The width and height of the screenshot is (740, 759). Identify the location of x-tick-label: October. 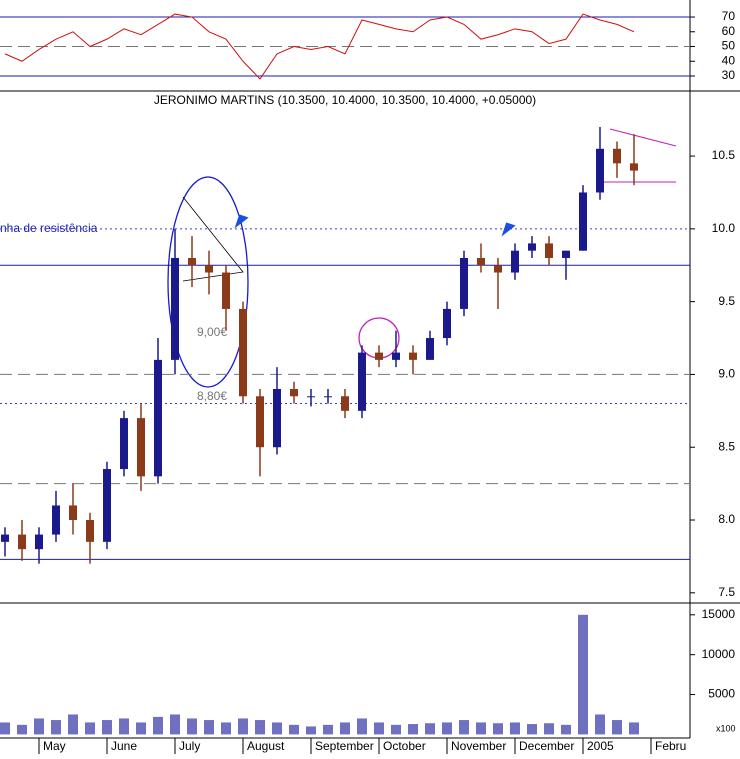
(404, 746).